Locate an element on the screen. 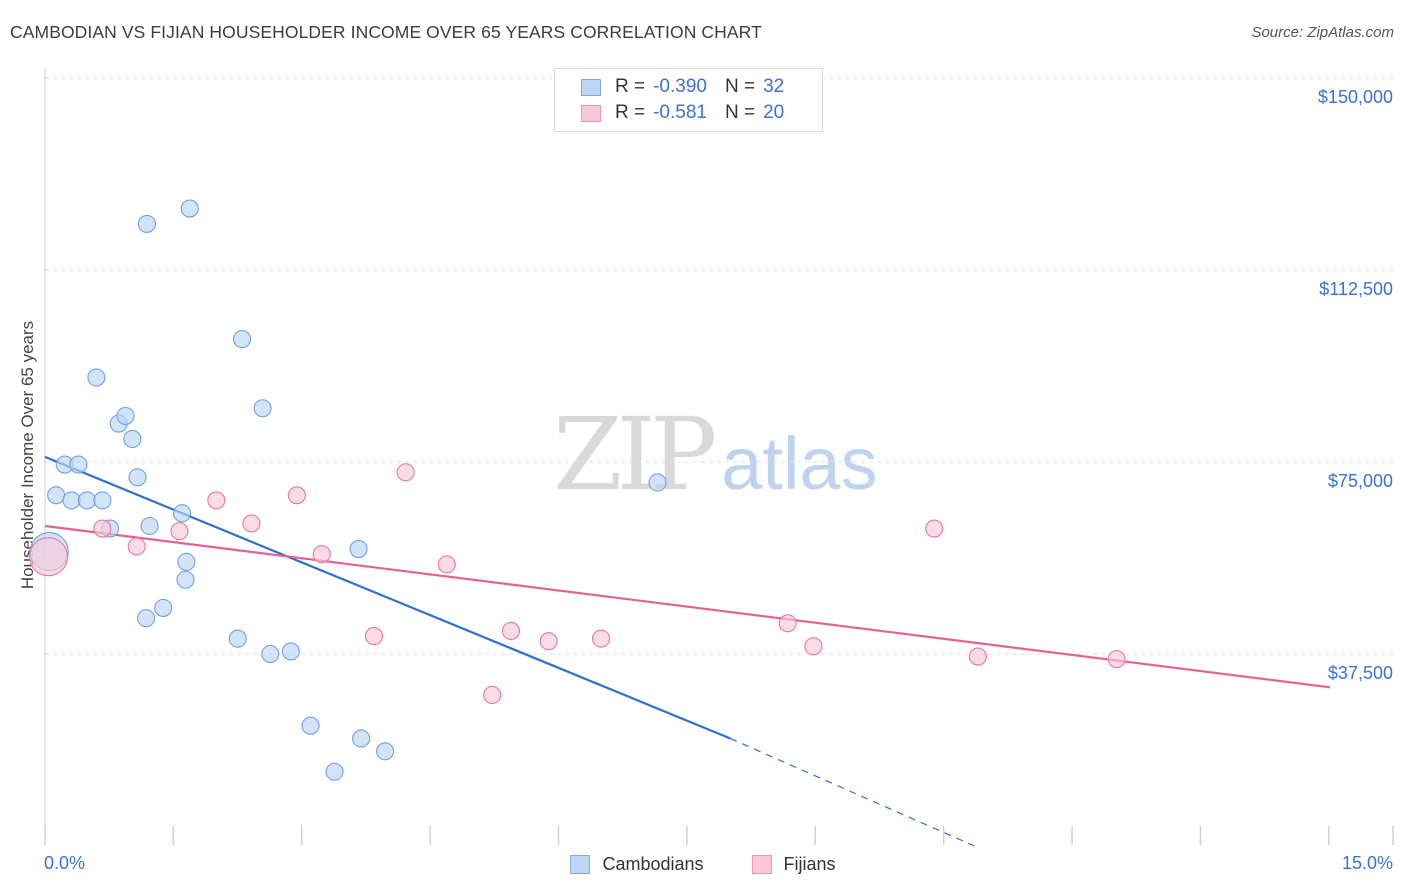 The height and width of the screenshot is (892, 1406). series-legend: Cambodians Fijians is located at coordinates (703, 864).